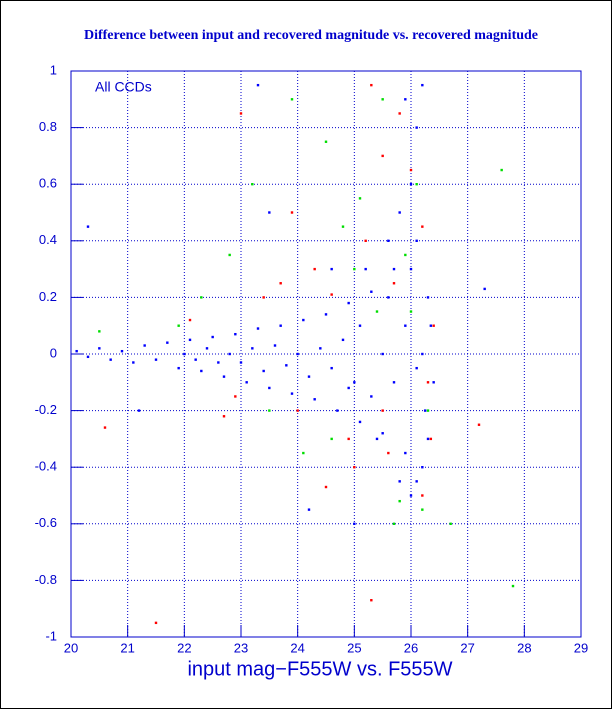 This screenshot has height=709, width=612. Describe the element at coordinates (71, 647) in the screenshot. I see `x-tick-label: 20` at that location.